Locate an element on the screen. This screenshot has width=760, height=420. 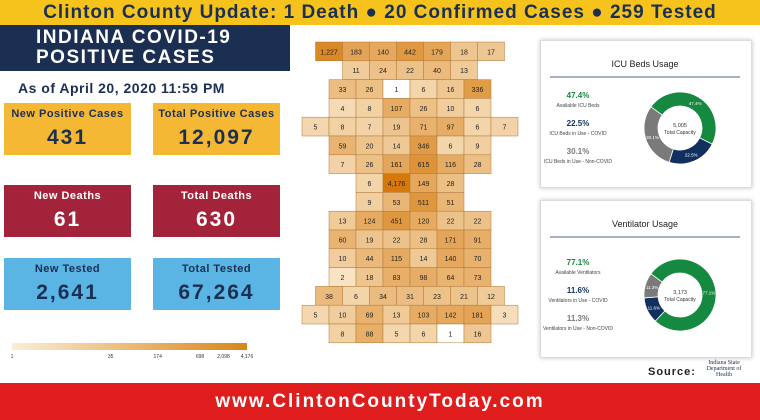
county-label: 97 is located at coordinates (451, 128).